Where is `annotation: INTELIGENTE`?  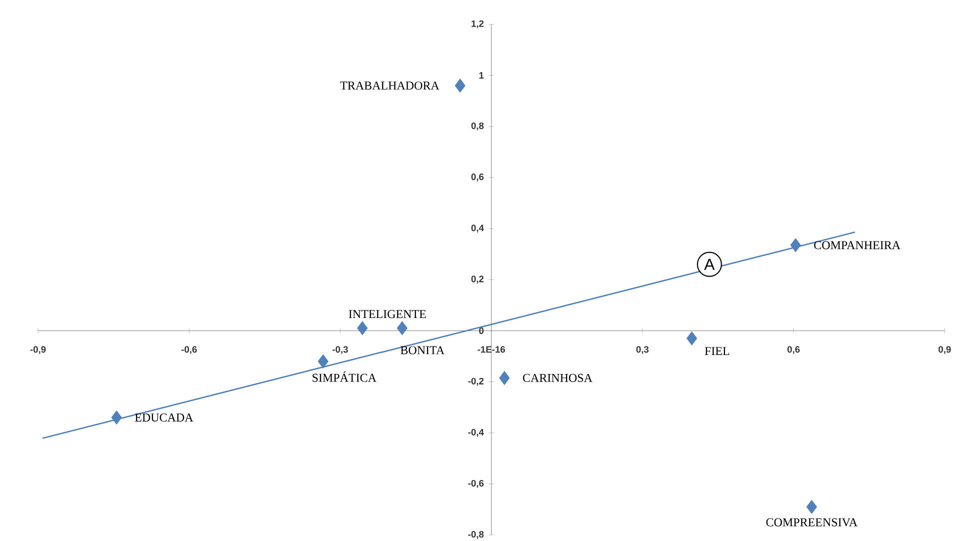 annotation: INTELIGENTE is located at coordinates (387, 314).